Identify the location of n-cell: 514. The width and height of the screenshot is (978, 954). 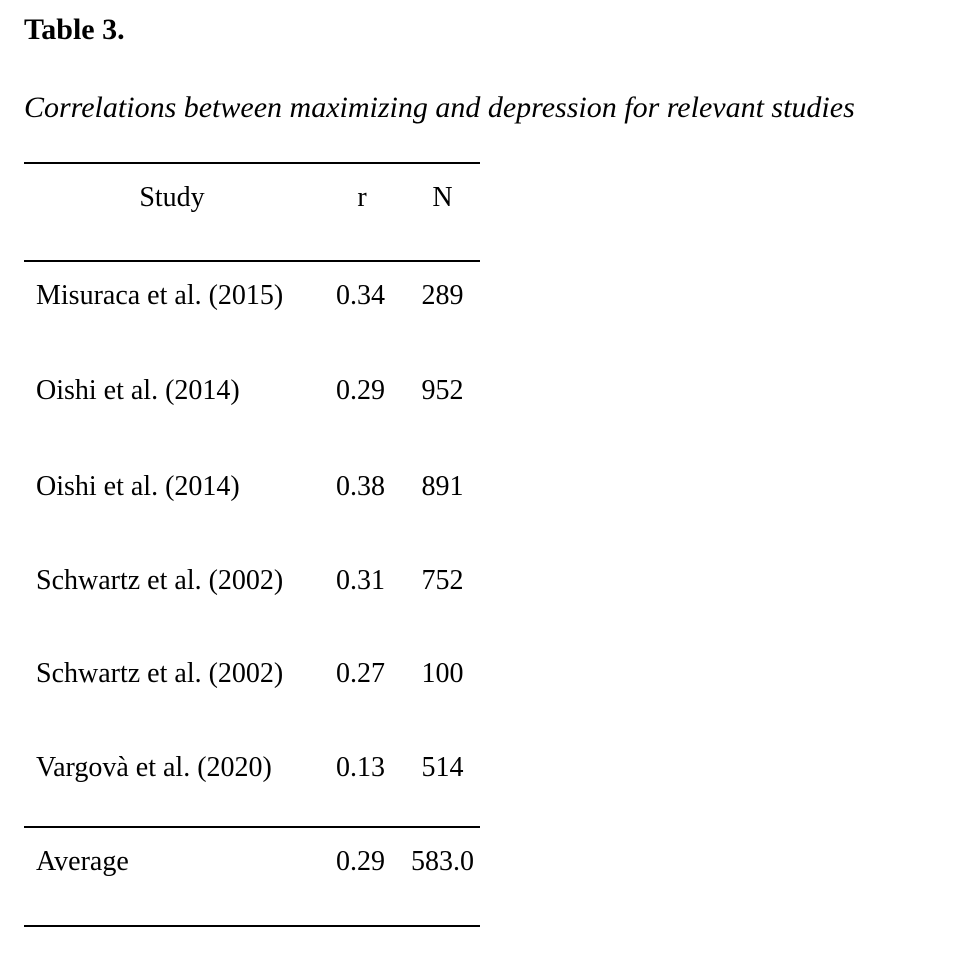
(442, 767).